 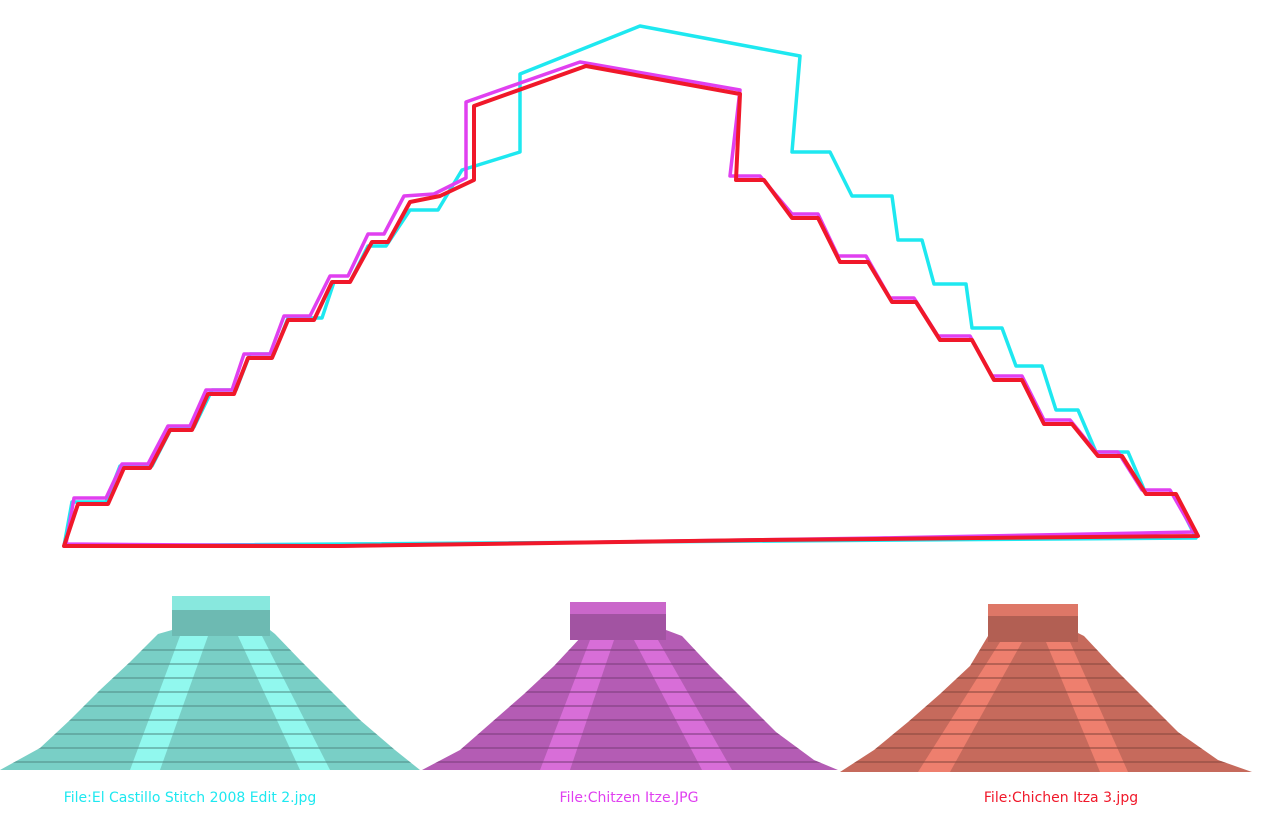 I want to click on photo-chichen-itza-red, so click(x=1048, y=685).